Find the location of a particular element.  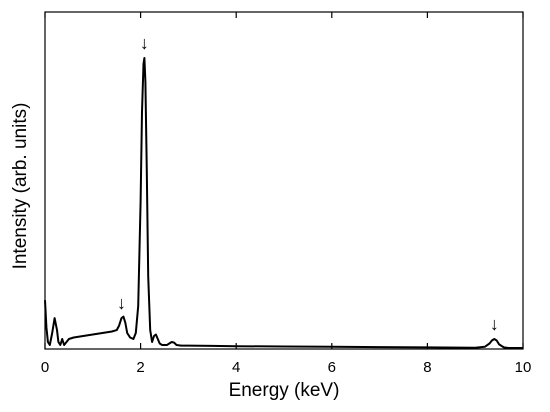

x-tick-label: 6 is located at coordinates (332, 367).